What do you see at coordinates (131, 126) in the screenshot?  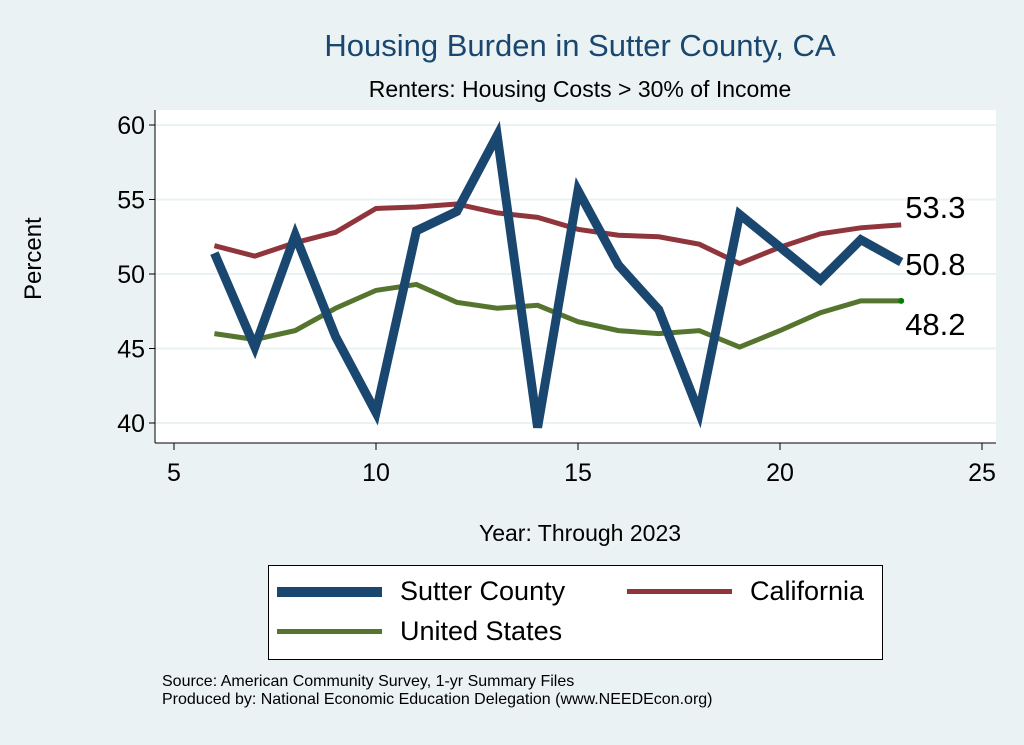 I see `y-tick-label: 60` at bounding box center [131, 126].